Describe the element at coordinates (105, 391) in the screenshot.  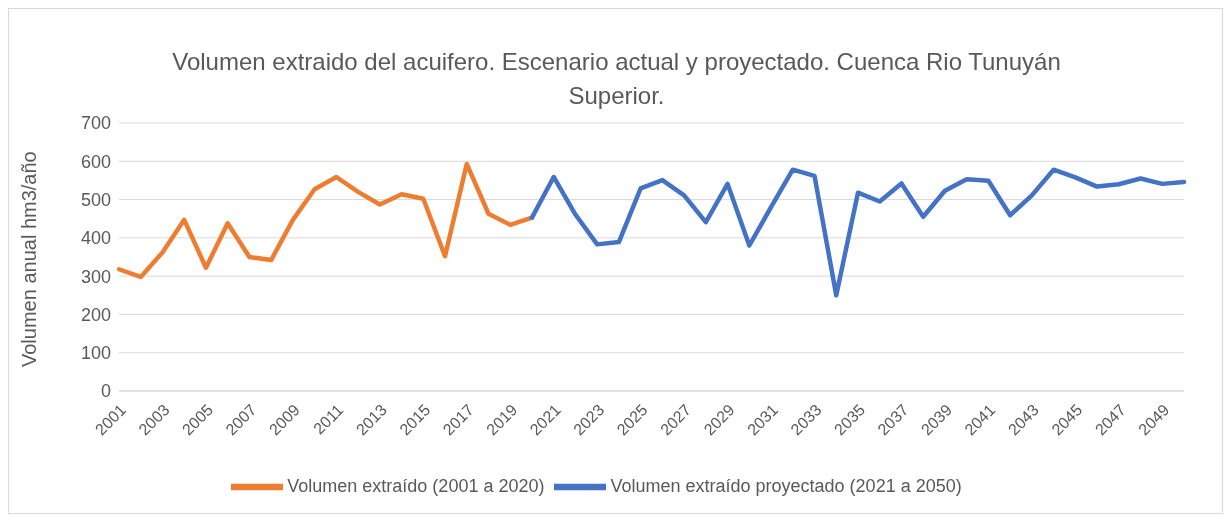
I see `y-tick-label: 0` at that location.